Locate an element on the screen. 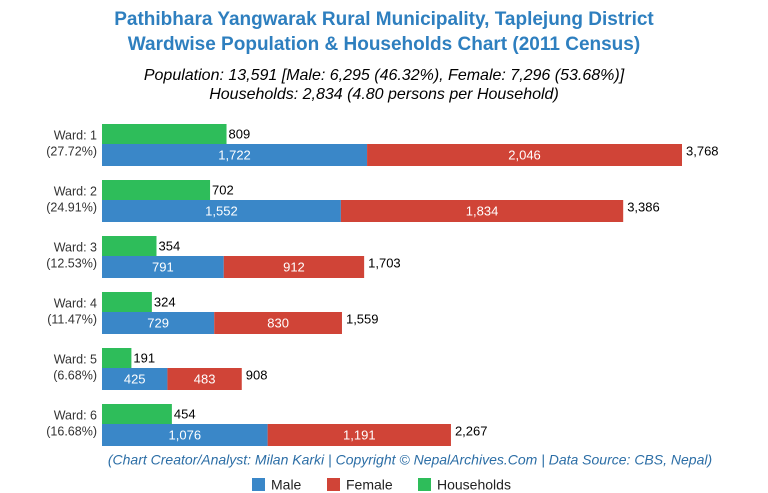 This screenshot has height=493, width=768. category-share: (11.47%) is located at coordinates (72, 319).